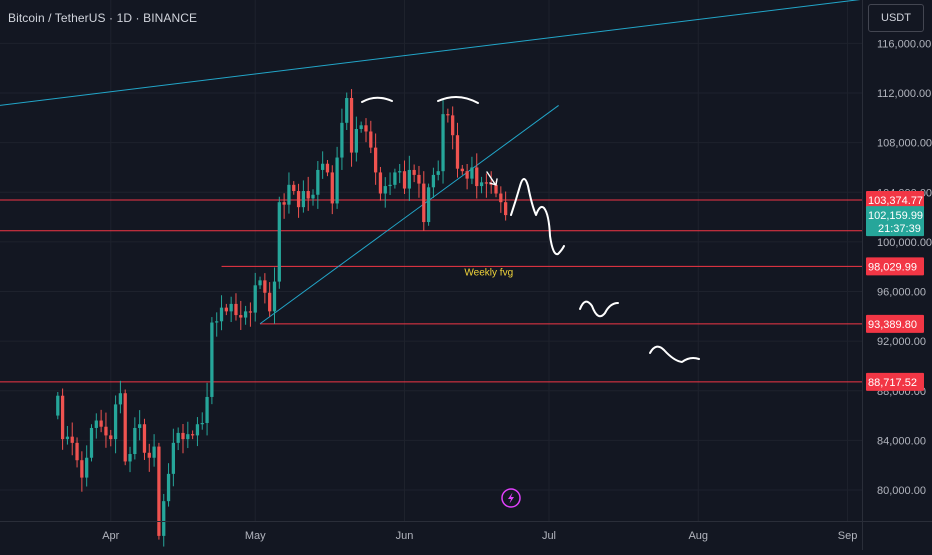 This screenshot has width=932, height=555. I want to click on x-tick-label: Apr, so click(110, 536).